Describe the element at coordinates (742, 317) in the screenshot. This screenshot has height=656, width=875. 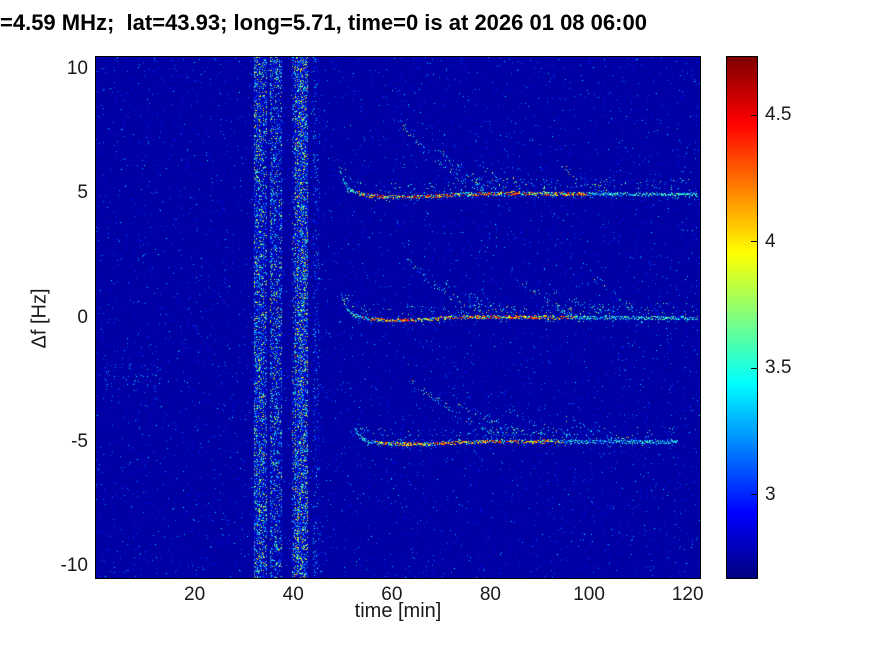
I see `colorbar` at that location.